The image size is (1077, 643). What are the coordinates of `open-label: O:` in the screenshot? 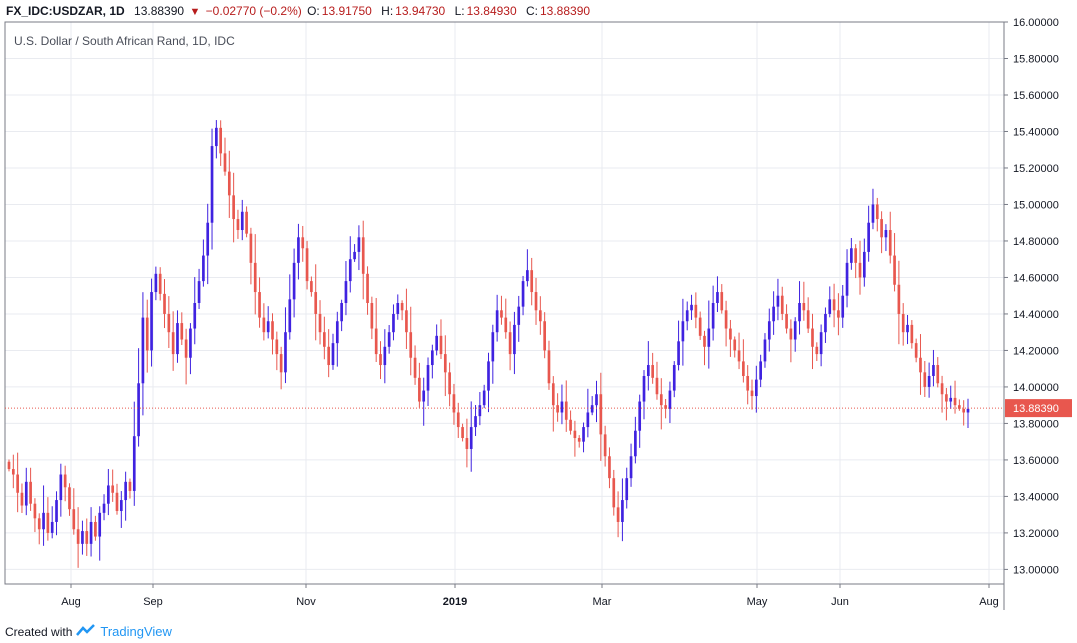 It's located at (313, 11).